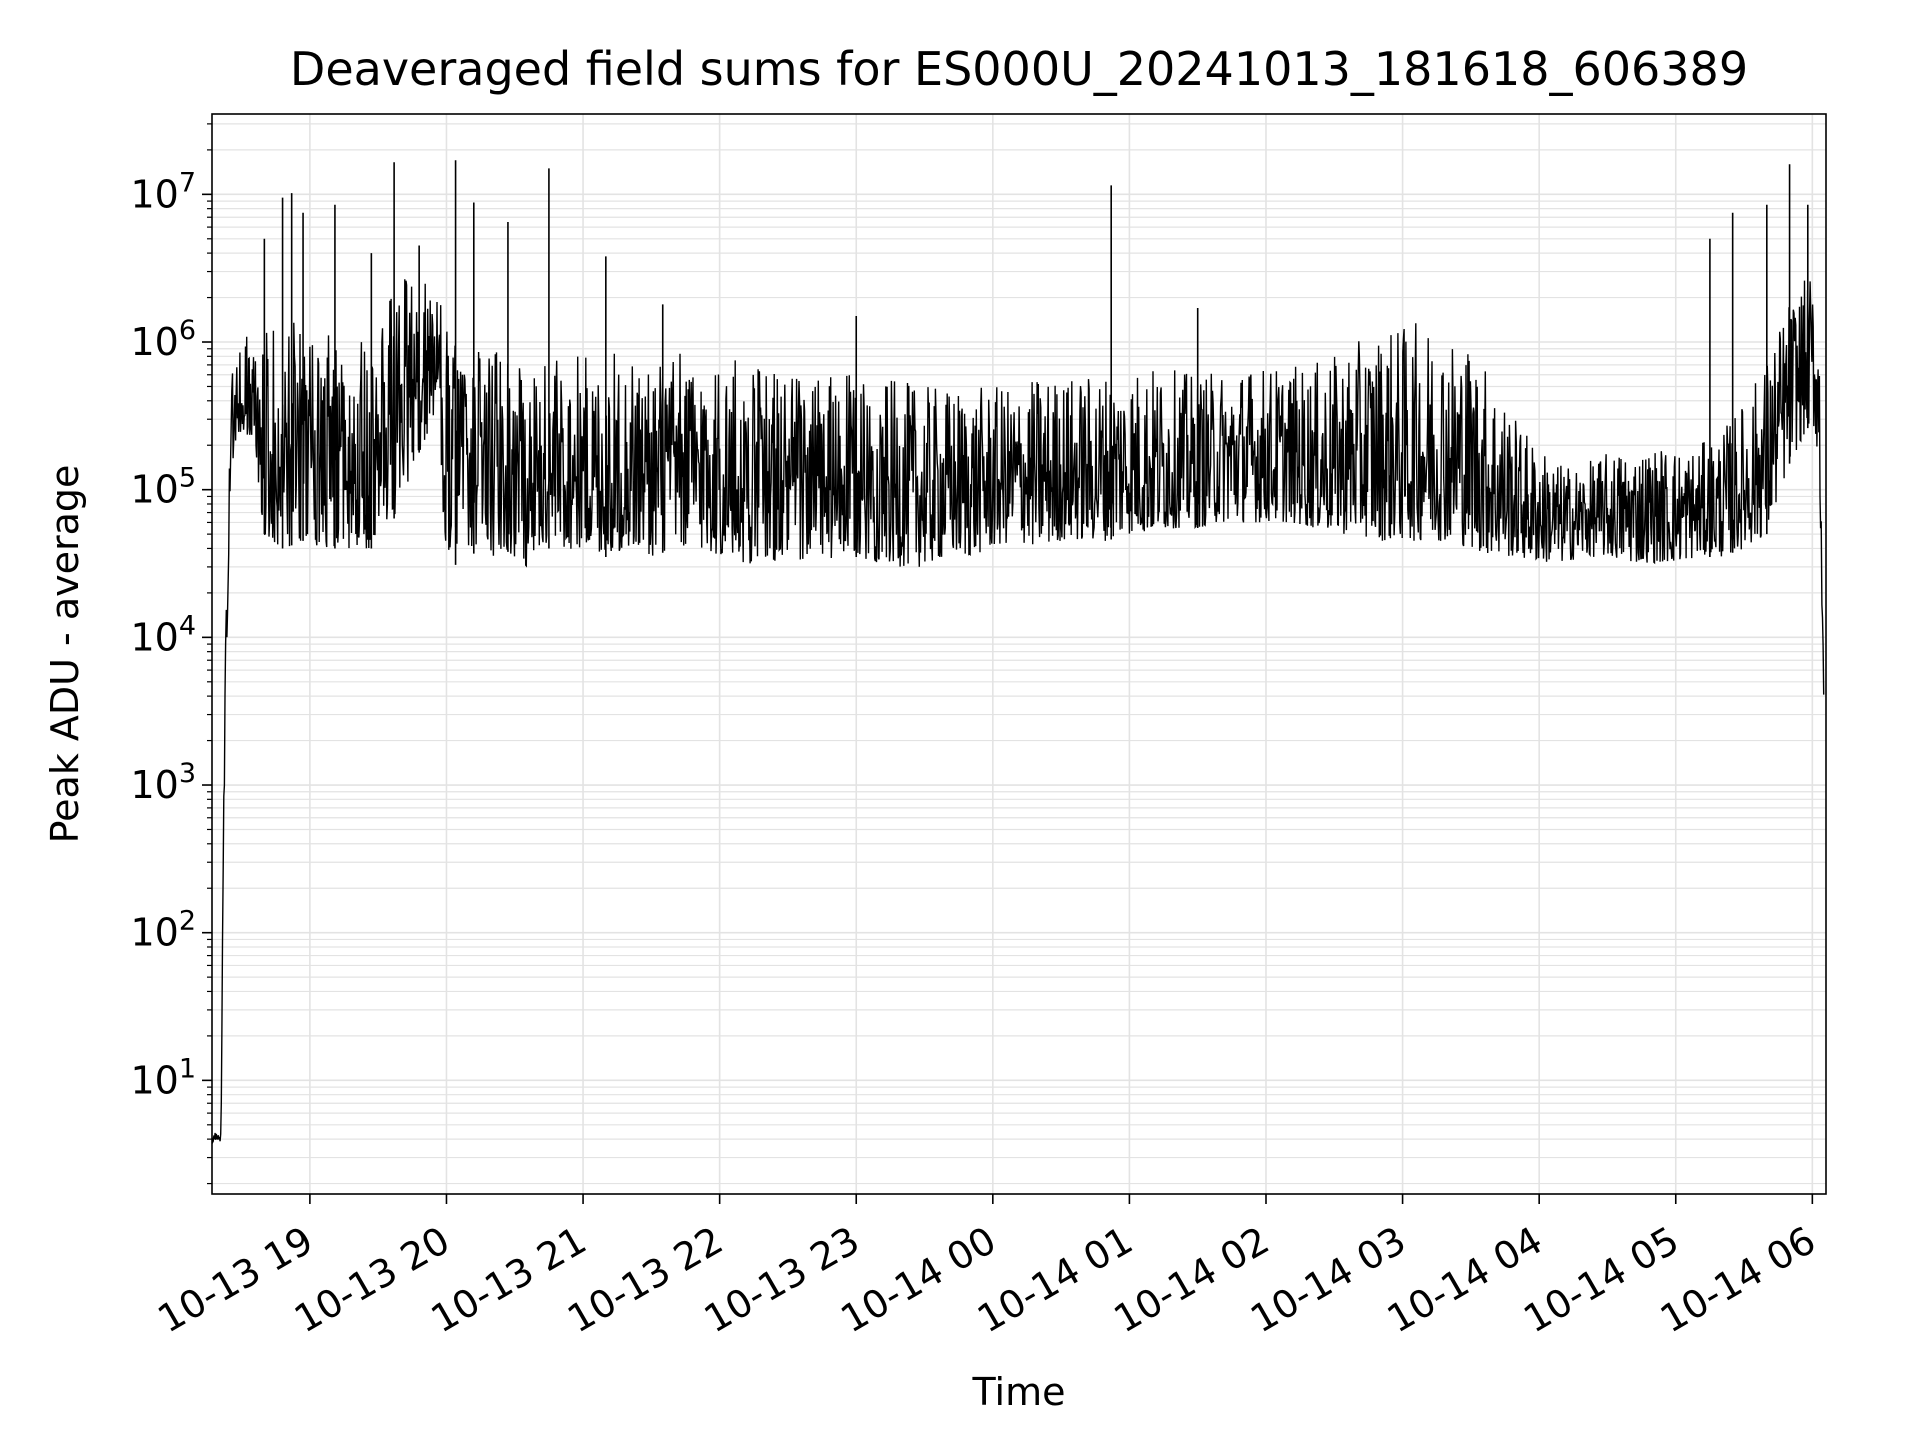 The height and width of the screenshot is (1440, 1920). What do you see at coordinates (163, 634) in the screenshot?
I see `y-tick-label: 104` at bounding box center [163, 634].